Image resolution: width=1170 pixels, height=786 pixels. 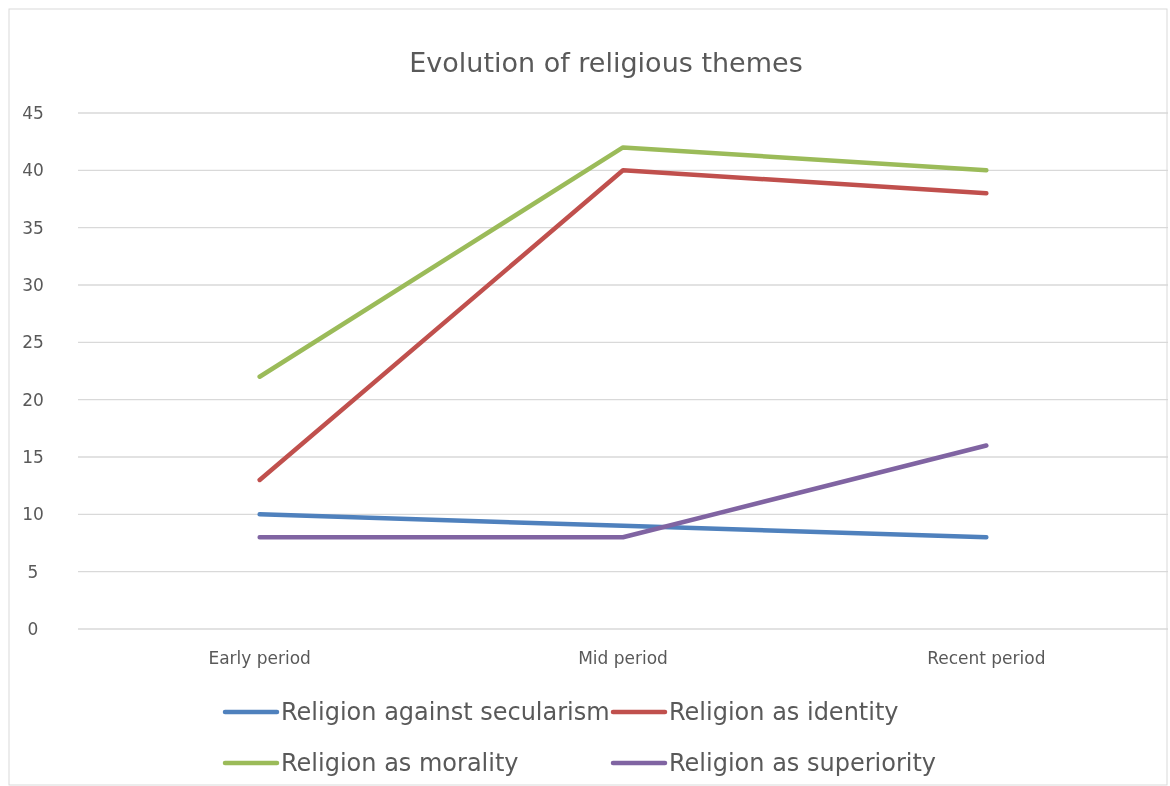 I want to click on legend-label: Religion as identity, so click(x=784, y=712).